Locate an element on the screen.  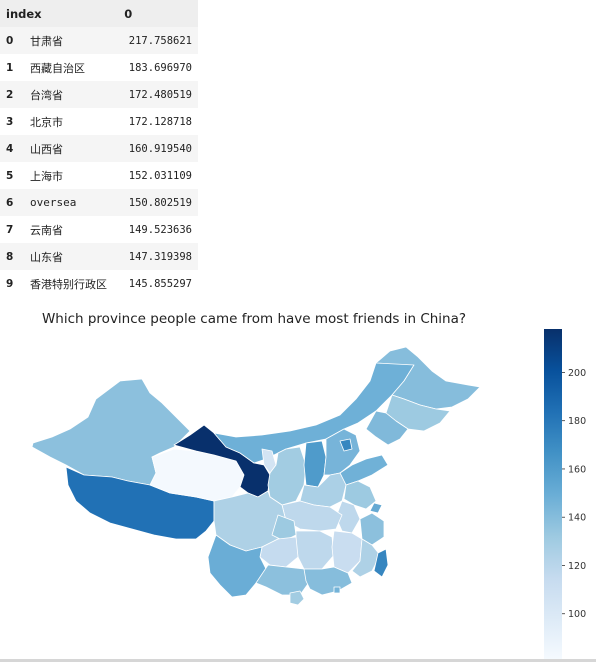
table-row: 3 北京市 172.128718 is located at coordinates (99, 121).